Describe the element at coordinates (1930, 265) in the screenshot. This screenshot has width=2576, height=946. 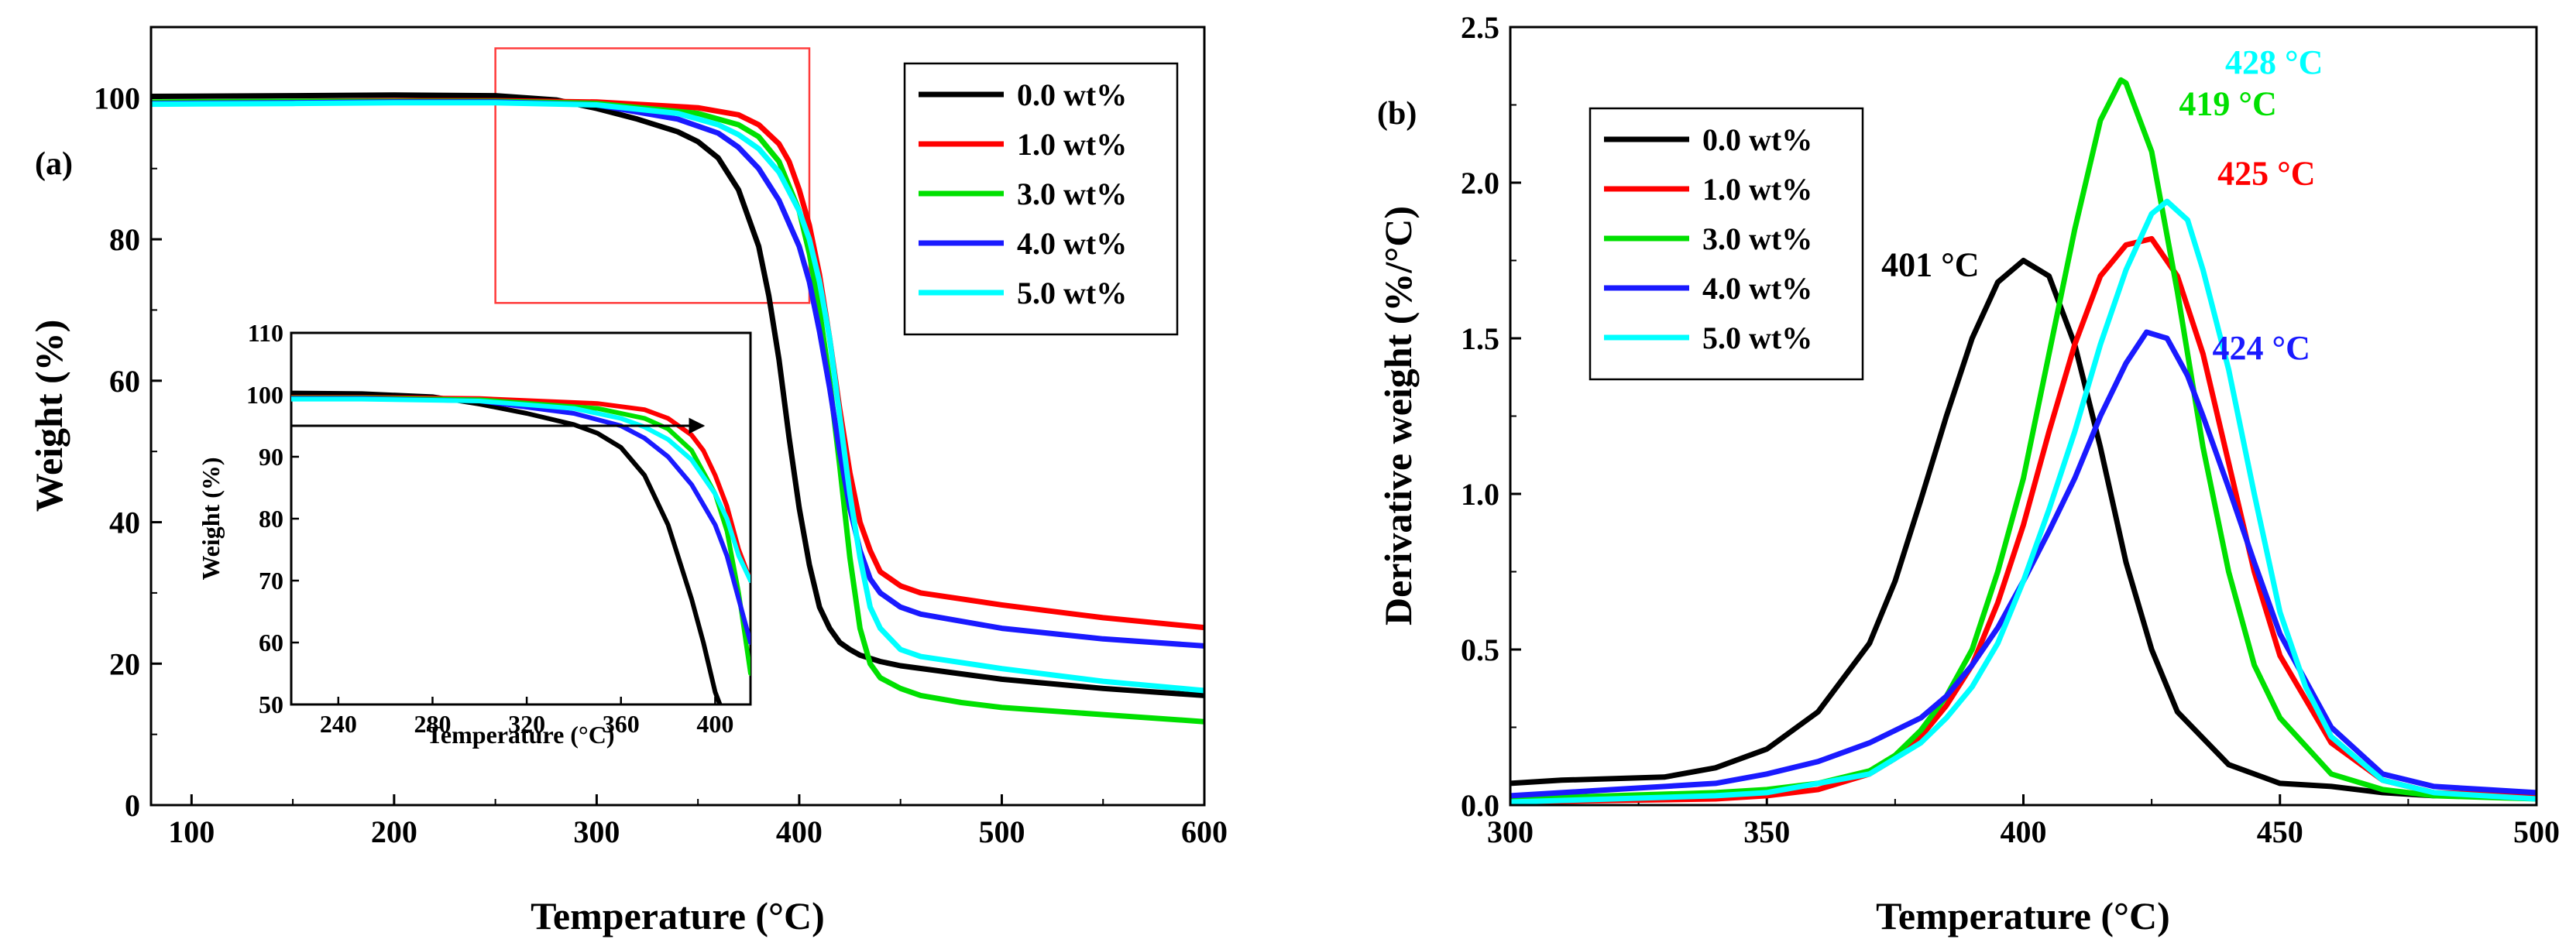
I see `peak-label-401-c: 401 °C` at that location.